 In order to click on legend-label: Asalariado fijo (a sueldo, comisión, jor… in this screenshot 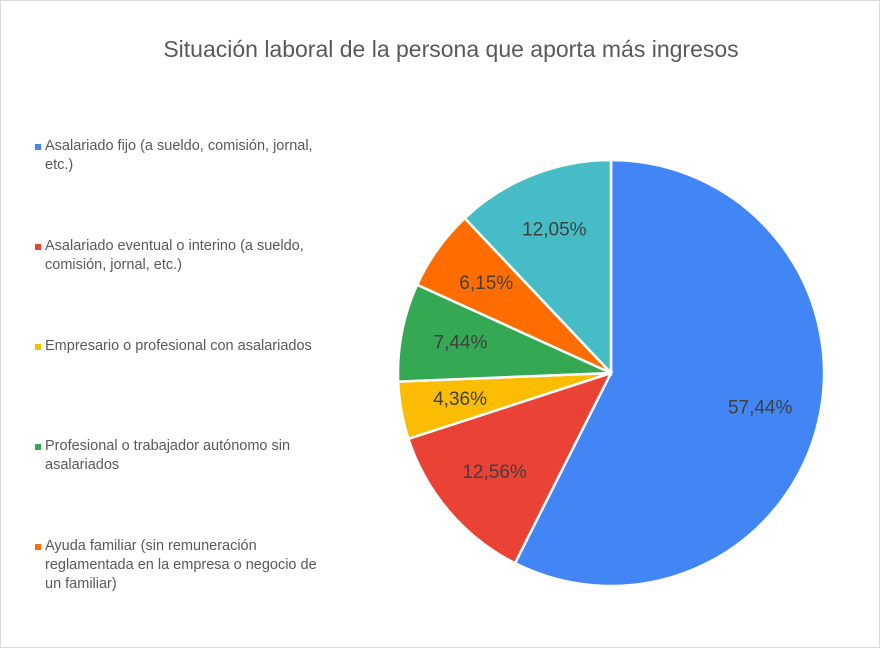, I will do `click(179, 155)`.